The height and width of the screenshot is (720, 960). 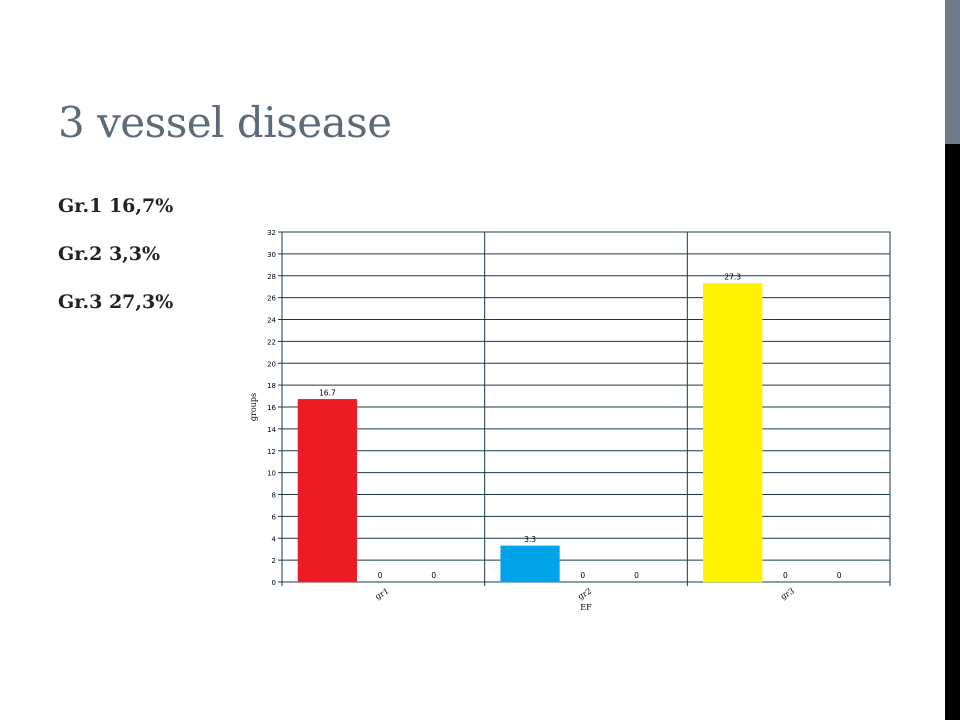 I want to click on y-tick-label: 4, so click(x=274, y=539).